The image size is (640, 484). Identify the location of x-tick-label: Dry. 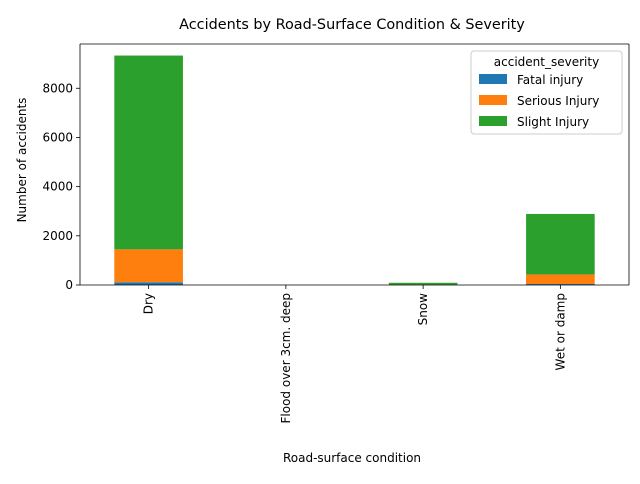
(149, 303).